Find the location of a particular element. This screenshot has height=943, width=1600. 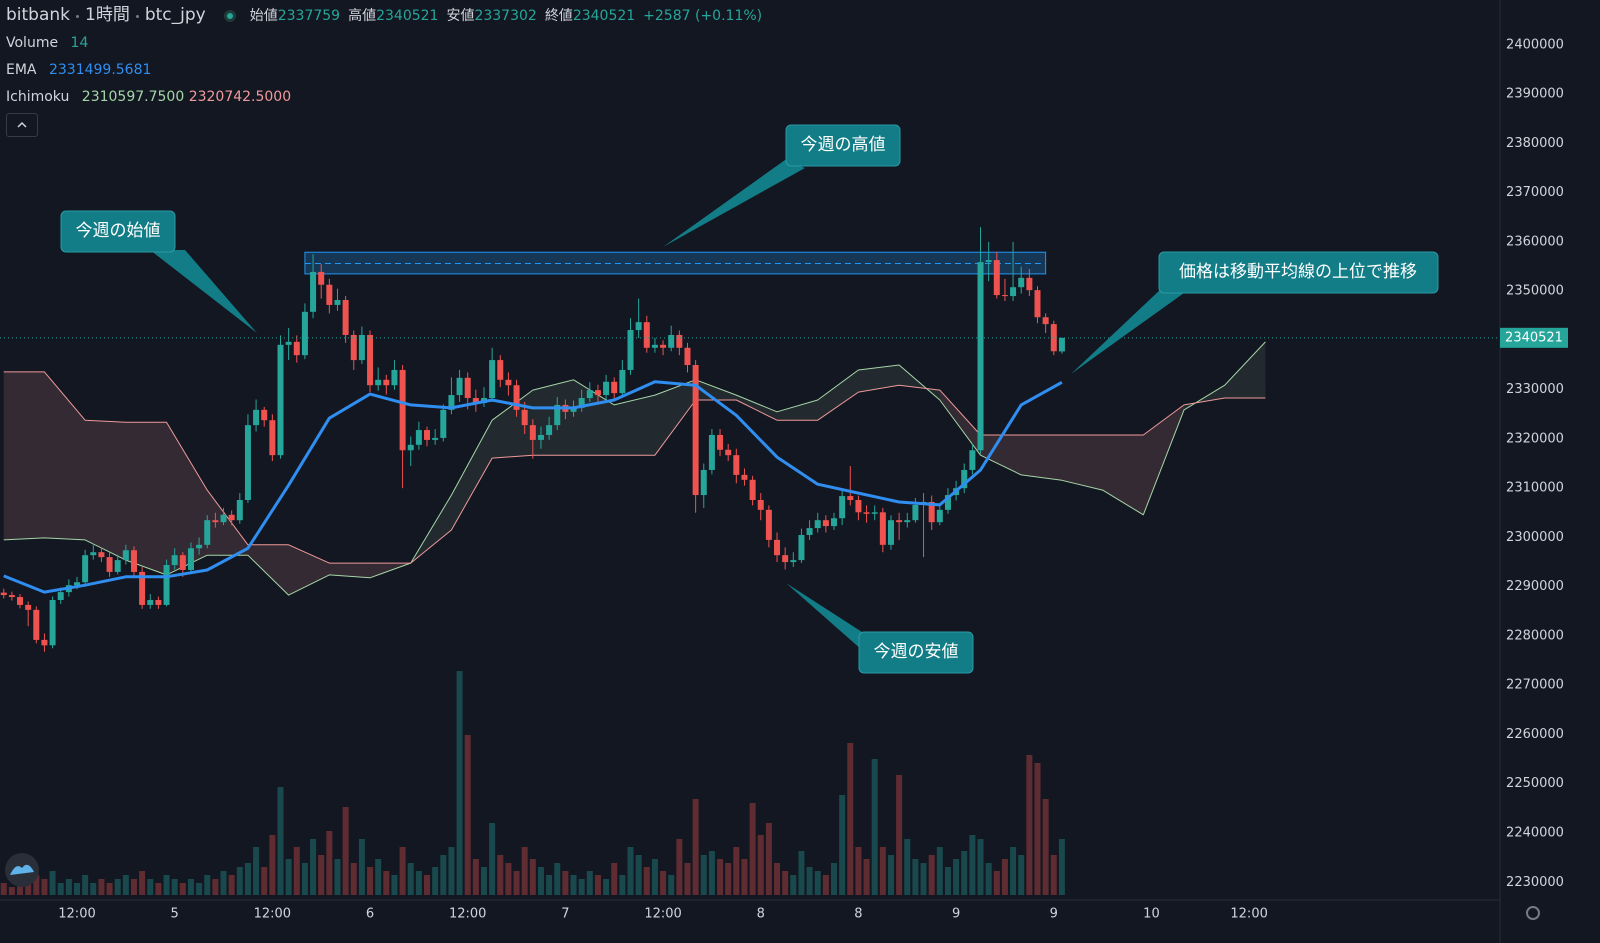

ohlc-label: 高値 is located at coordinates (362, 16).